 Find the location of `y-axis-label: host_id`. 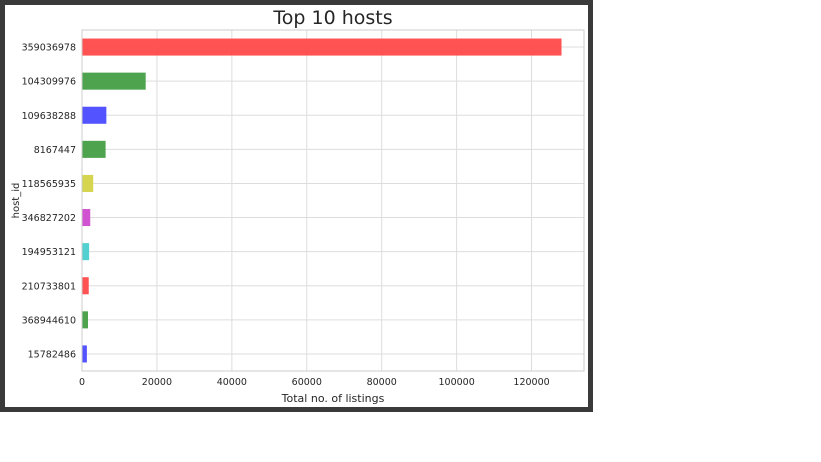

y-axis-label: host_id is located at coordinates (16, 201).